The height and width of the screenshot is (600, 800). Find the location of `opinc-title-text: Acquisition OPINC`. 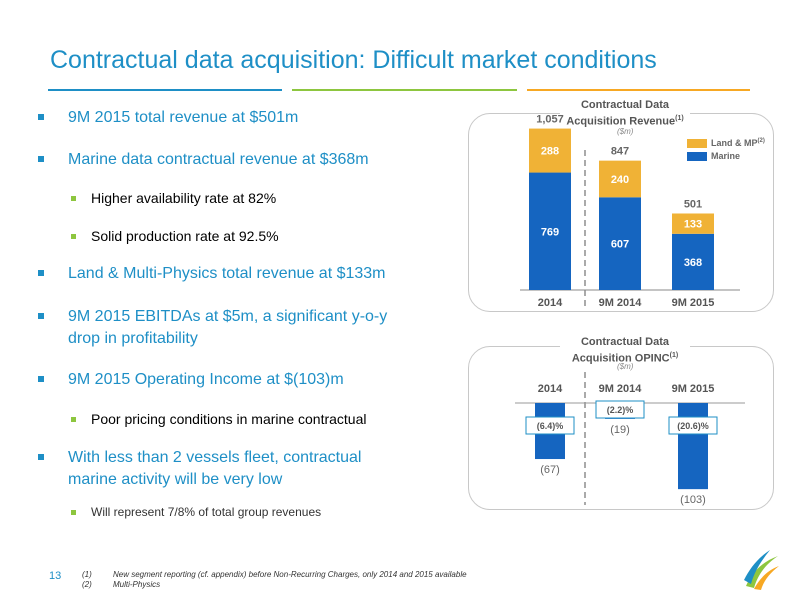

opinc-title-text: Acquisition OPINC is located at coordinates (620, 358).